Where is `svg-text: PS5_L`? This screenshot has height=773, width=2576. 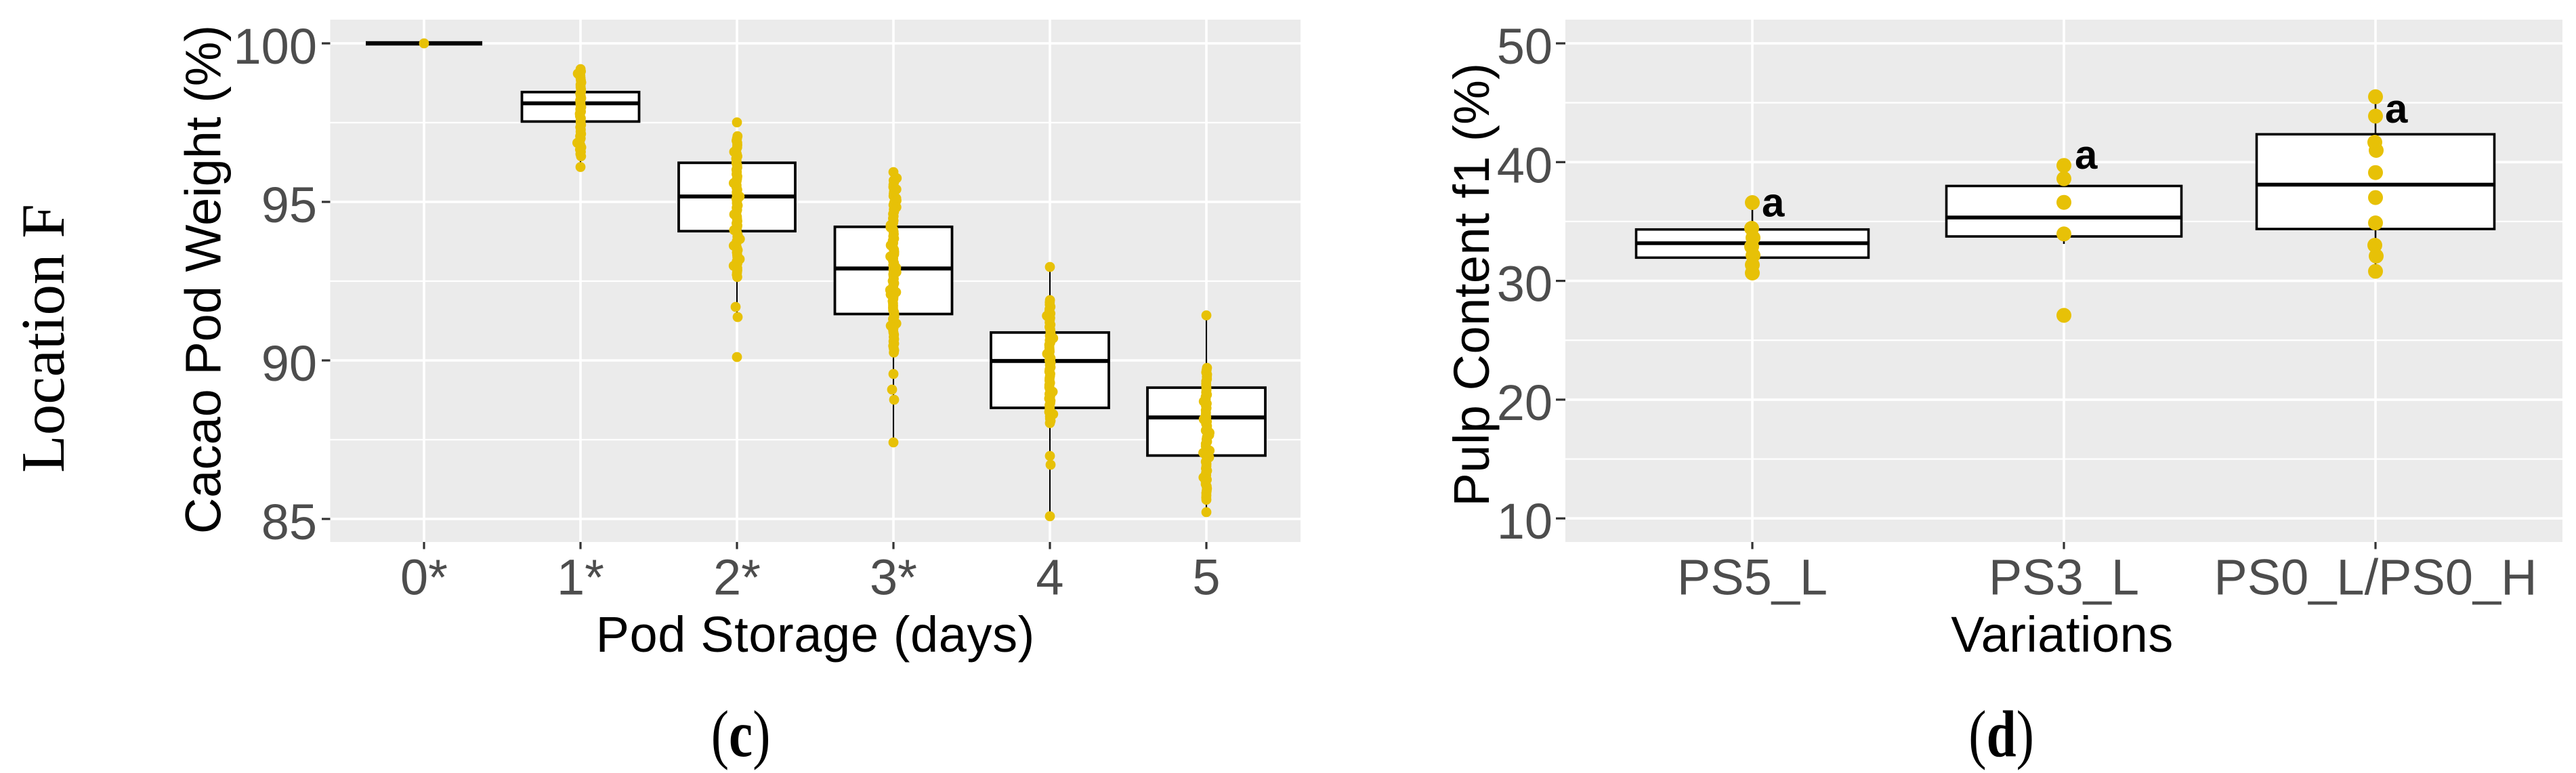
svg-text: PS5_L is located at coordinates (1752, 577).